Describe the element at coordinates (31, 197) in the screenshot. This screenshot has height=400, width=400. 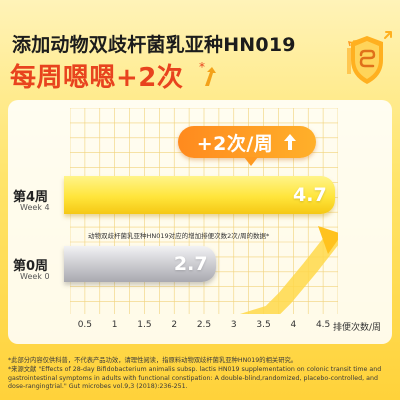
I see `bar-week-4-label: 第4周` at that location.